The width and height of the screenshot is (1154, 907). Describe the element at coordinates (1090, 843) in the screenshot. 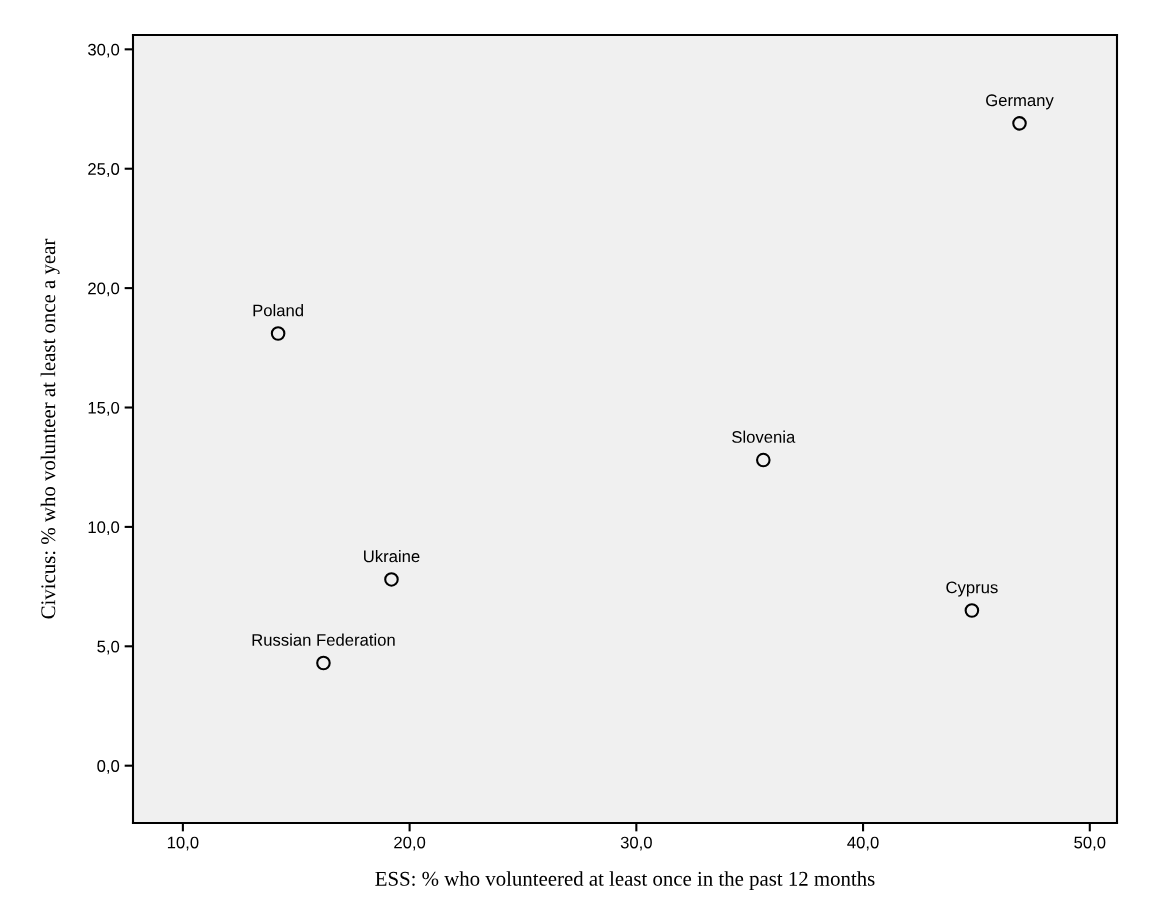

I see `x-tick-label: 50,0` at that location.